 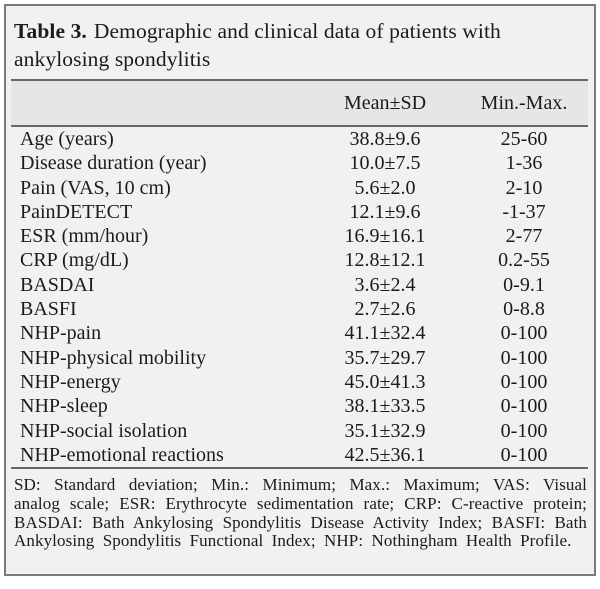 What do you see at coordinates (160, 103) in the screenshot?
I see `header-parameter` at bounding box center [160, 103].